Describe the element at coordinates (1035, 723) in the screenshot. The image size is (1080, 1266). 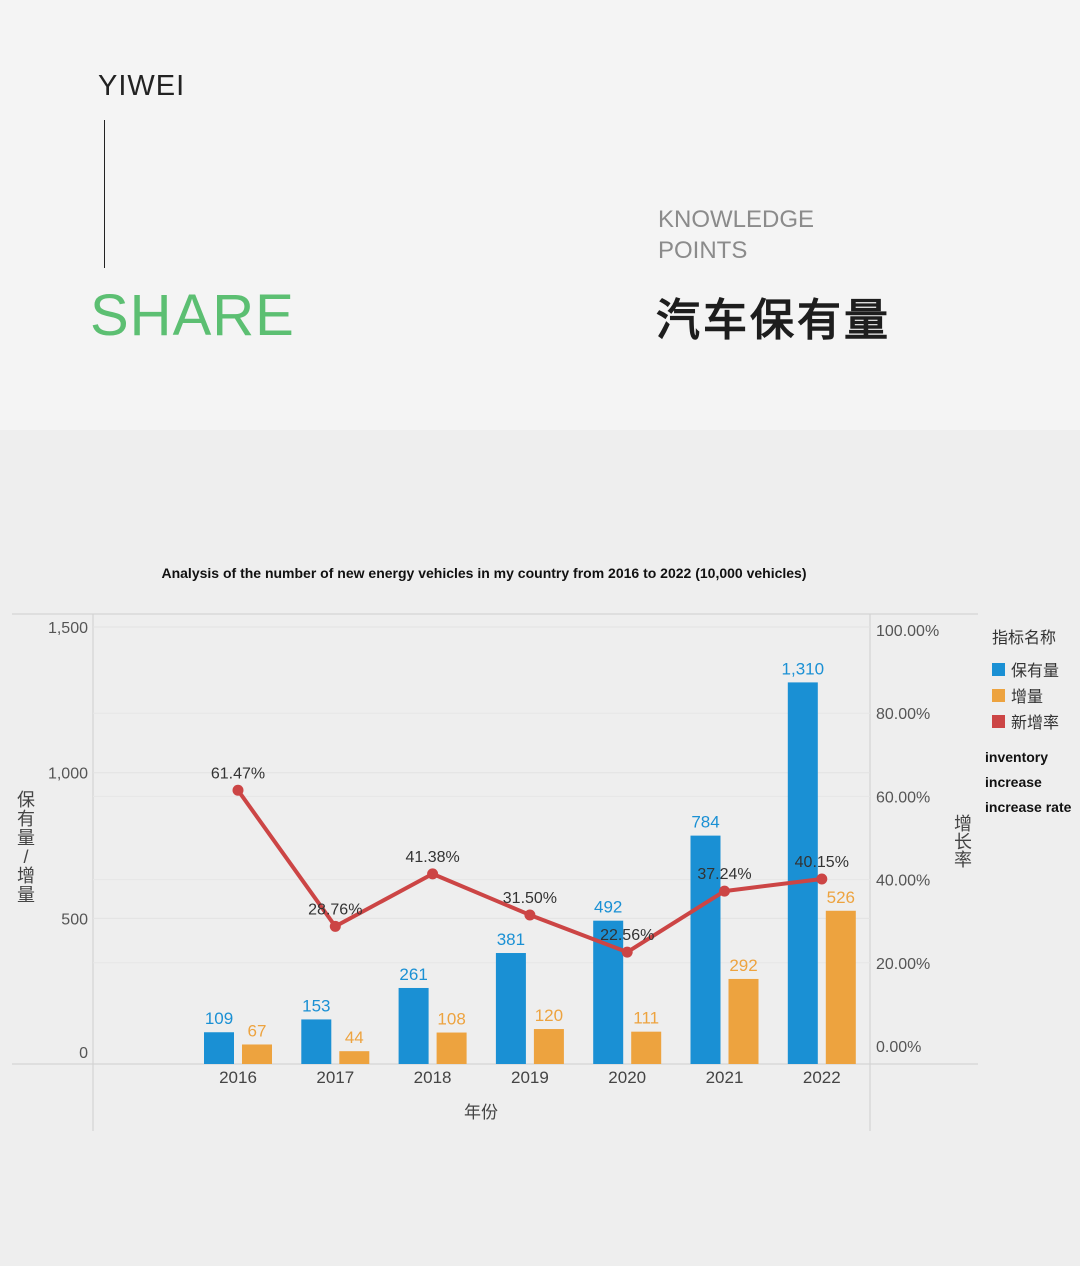
I see `legend-label-rate: 新增率` at that location.